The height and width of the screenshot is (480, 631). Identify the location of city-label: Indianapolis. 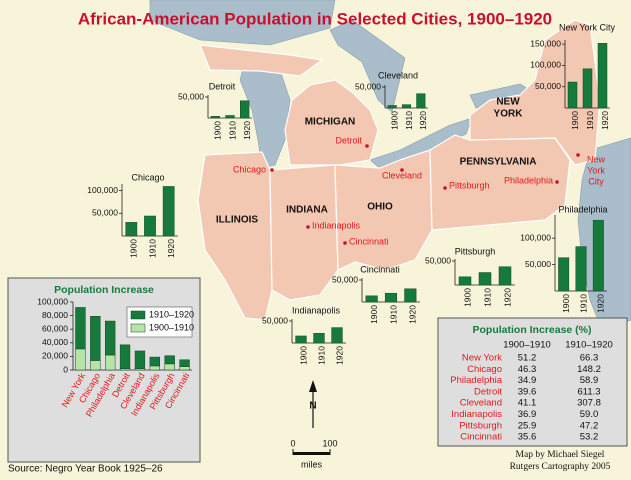
(336, 225).